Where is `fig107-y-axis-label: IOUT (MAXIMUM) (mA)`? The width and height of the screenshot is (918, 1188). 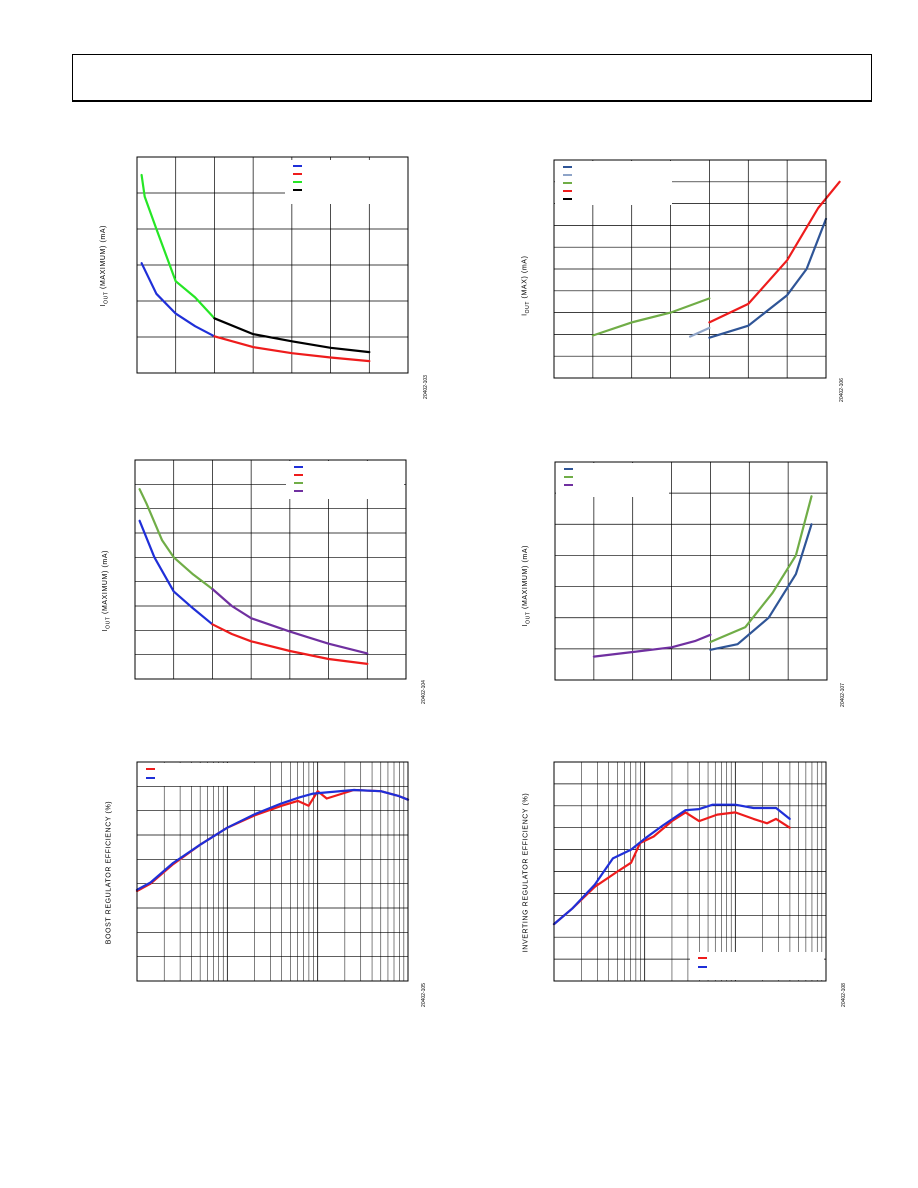
fig107-y-axis-label: IOUT (MAXIMUM) (mA) is located at coordinates (526, 584).